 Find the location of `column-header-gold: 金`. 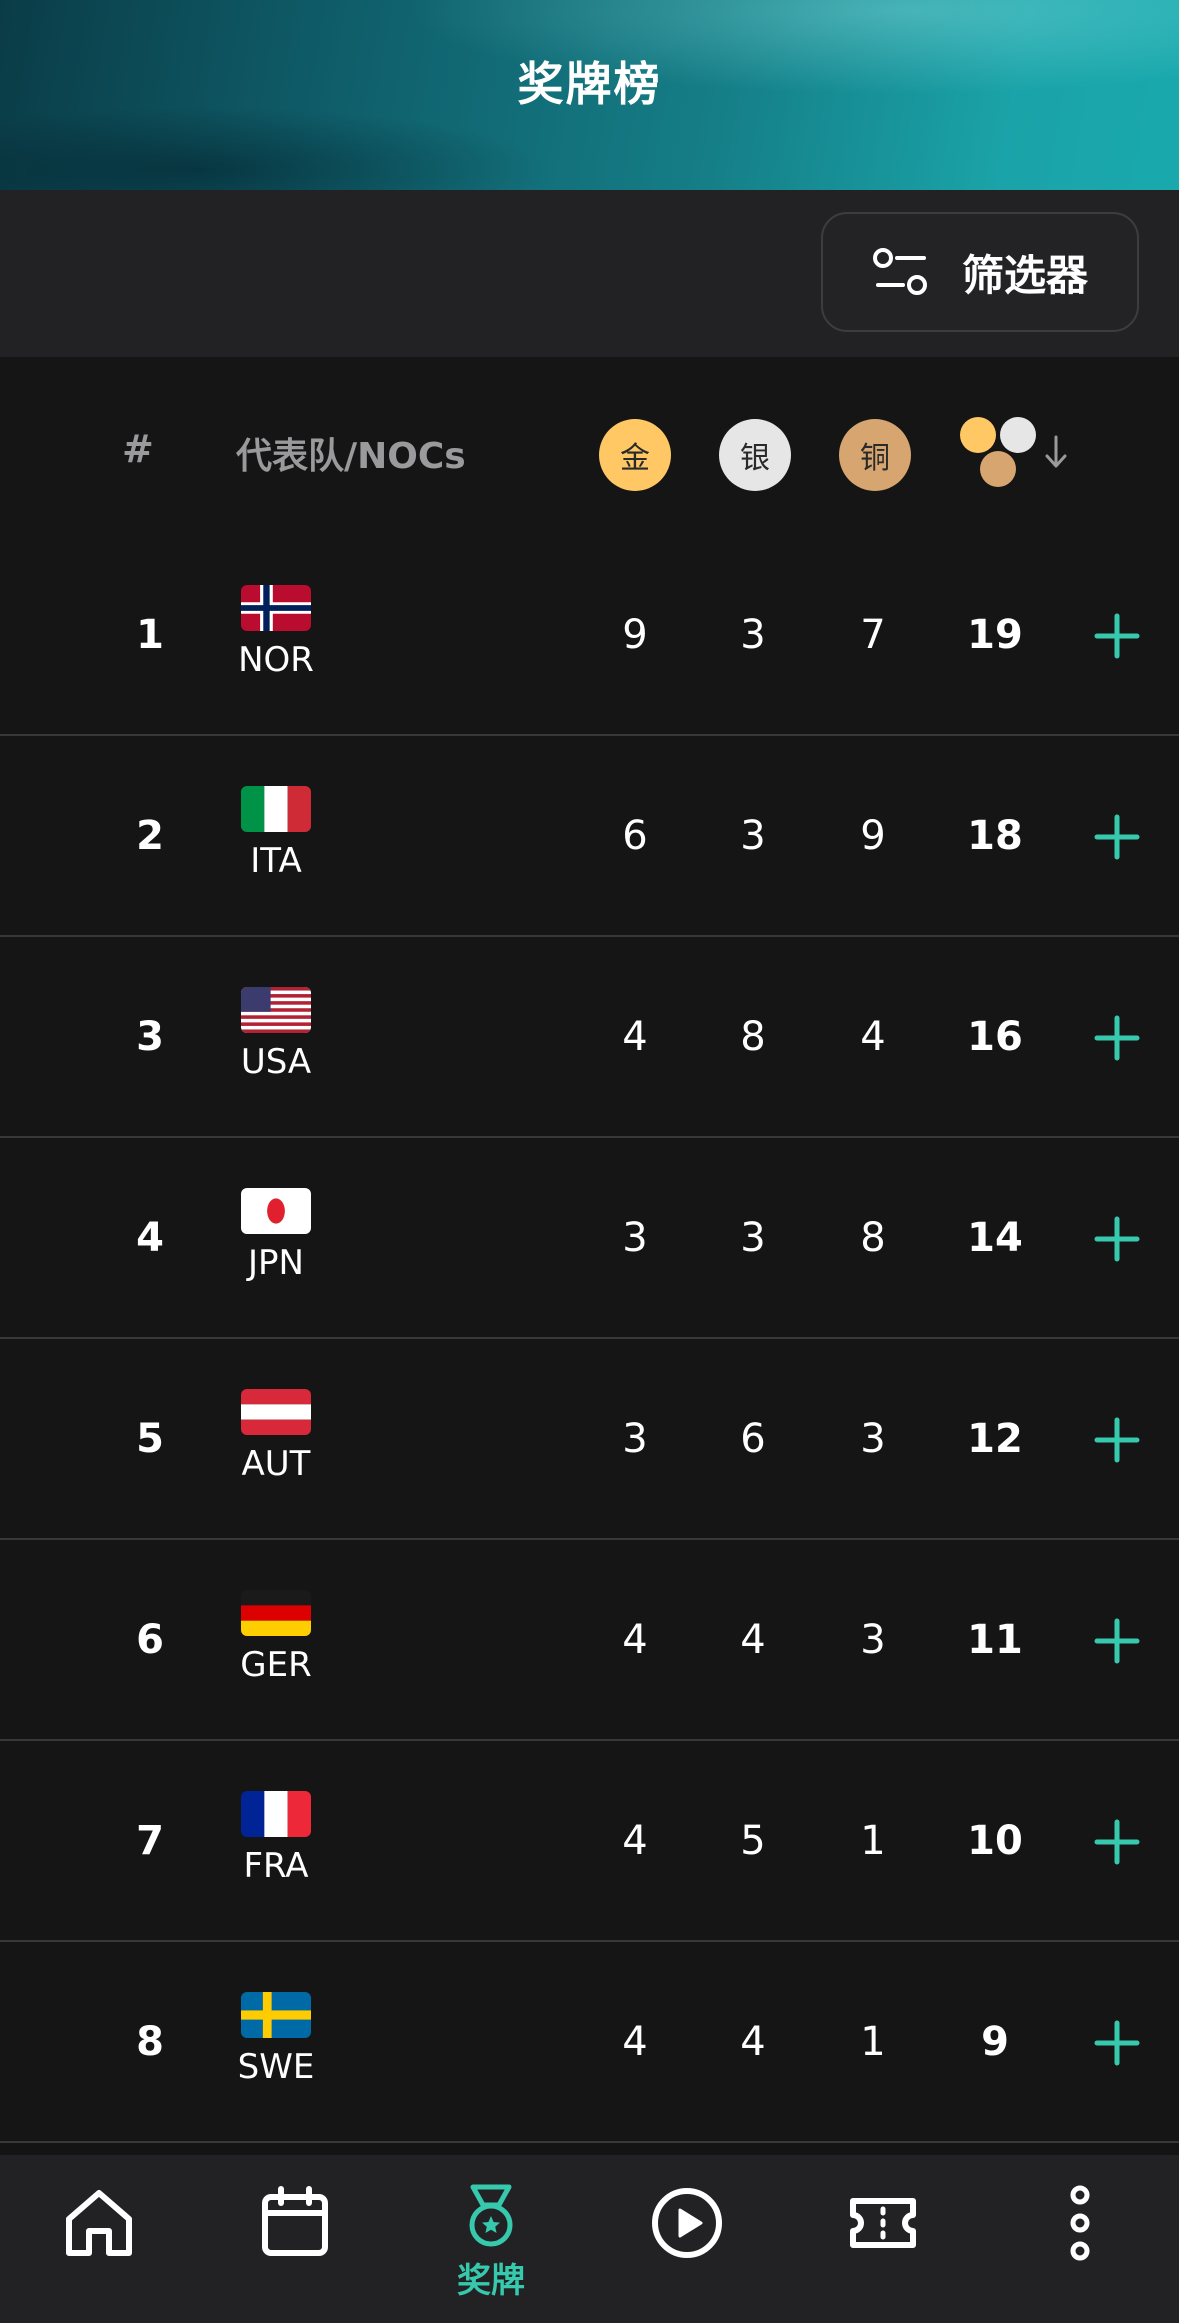

column-header-gold: 金 is located at coordinates (635, 455).